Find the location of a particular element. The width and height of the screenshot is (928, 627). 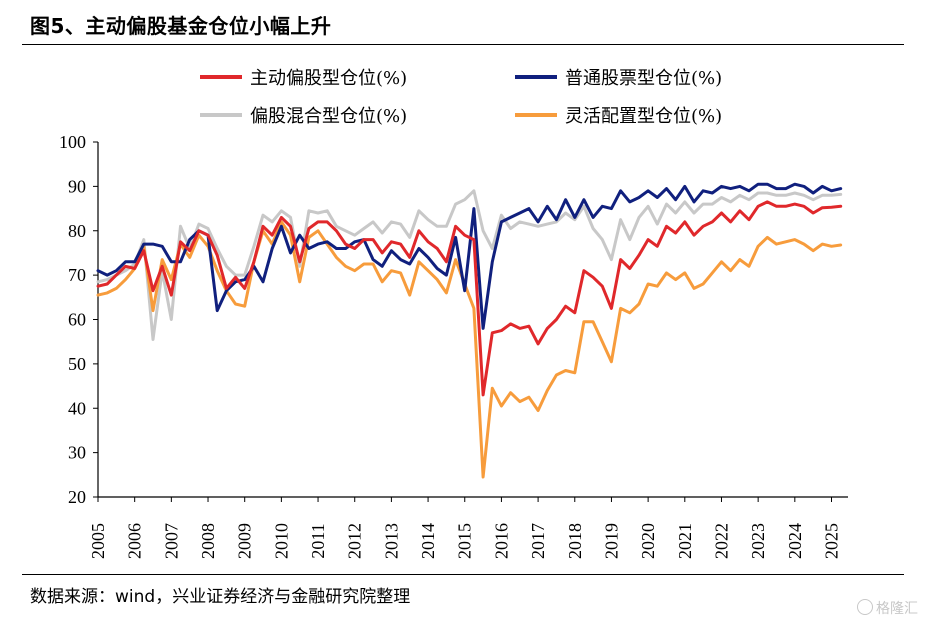

x-tick-label: 2011 is located at coordinates (318, 540).